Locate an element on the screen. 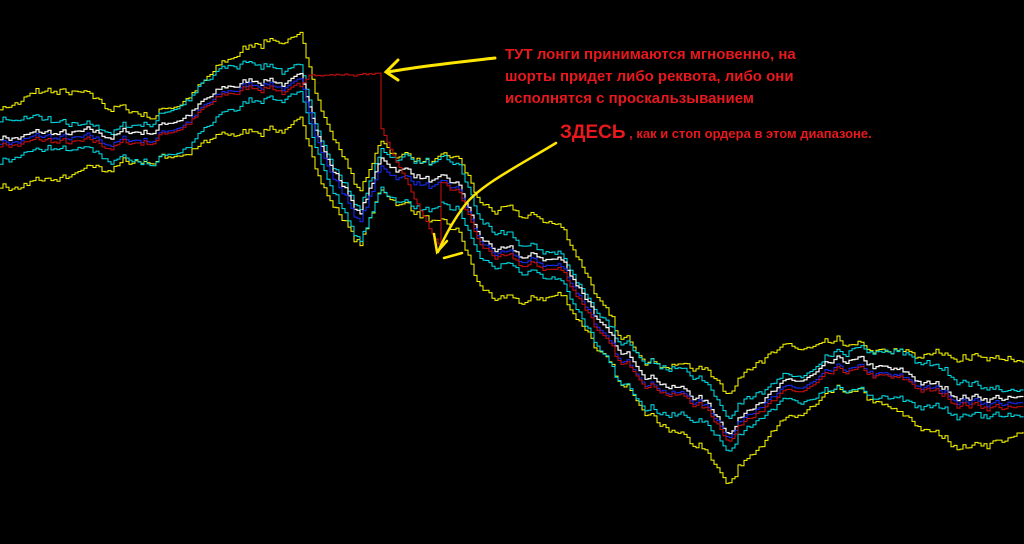  arrow-1-head is located at coordinates (391, 70).